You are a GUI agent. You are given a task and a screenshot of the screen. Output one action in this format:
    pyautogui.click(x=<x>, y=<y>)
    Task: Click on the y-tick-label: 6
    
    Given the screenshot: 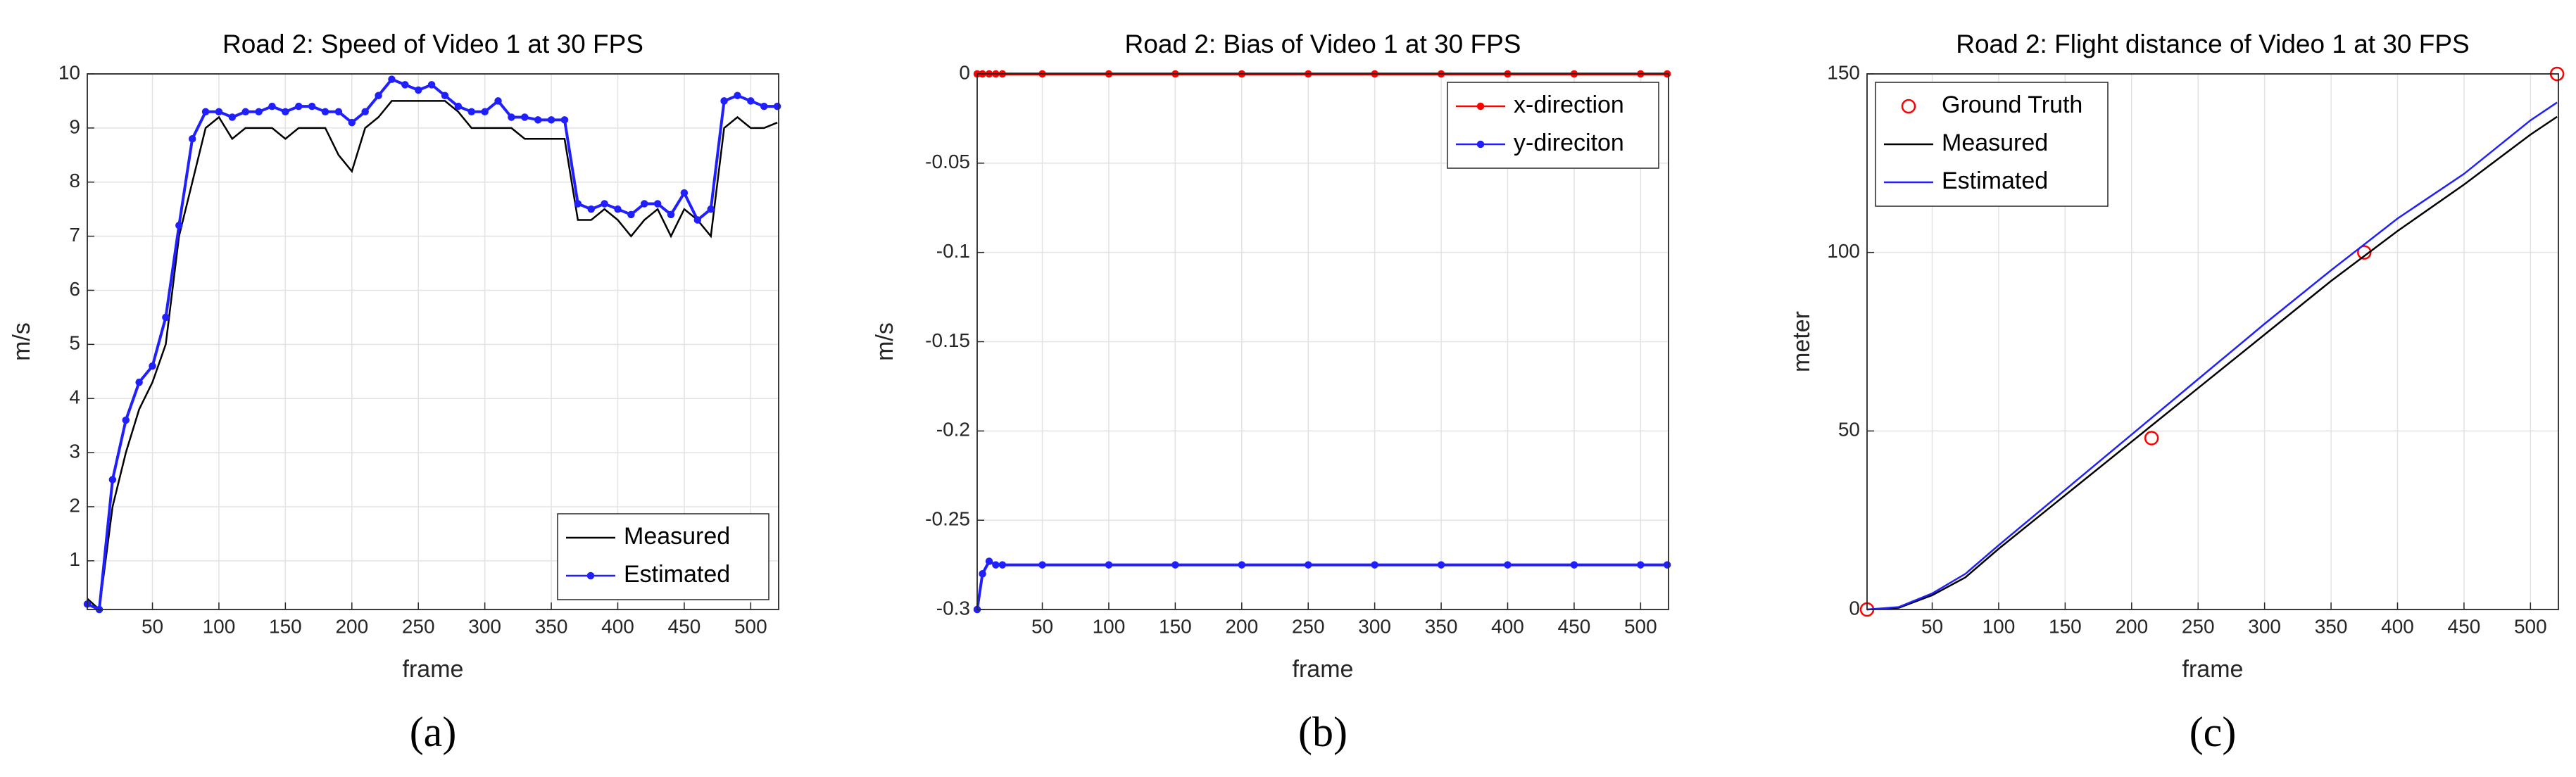 What is the action you would take?
    pyautogui.click(x=75, y=289)
    